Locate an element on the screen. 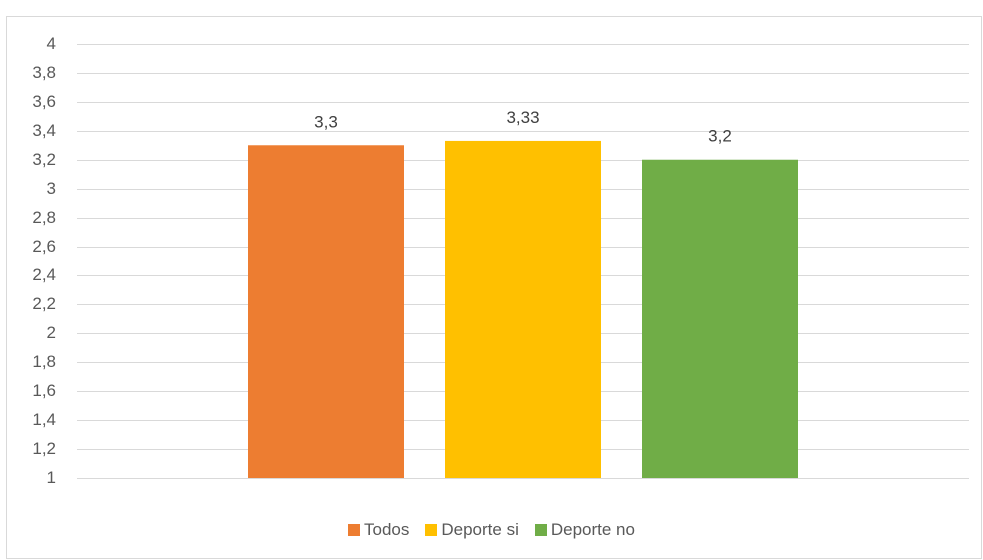  y-tick-label: 2,2 is located at coordinates (44, 303).